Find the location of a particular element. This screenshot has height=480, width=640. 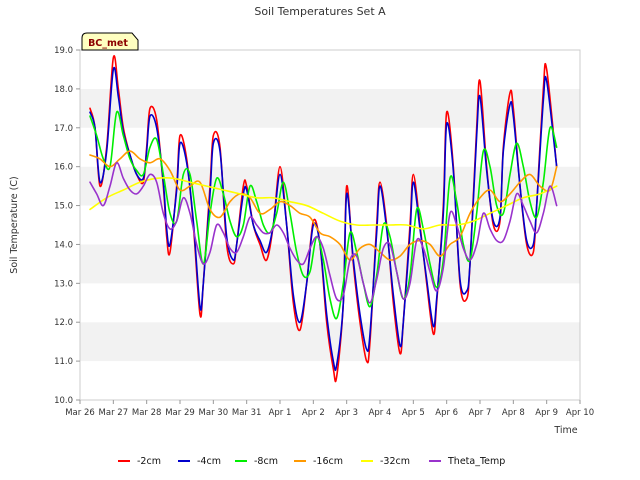

x-tick-label: Apr 10 is located at coordinates (580, 413).